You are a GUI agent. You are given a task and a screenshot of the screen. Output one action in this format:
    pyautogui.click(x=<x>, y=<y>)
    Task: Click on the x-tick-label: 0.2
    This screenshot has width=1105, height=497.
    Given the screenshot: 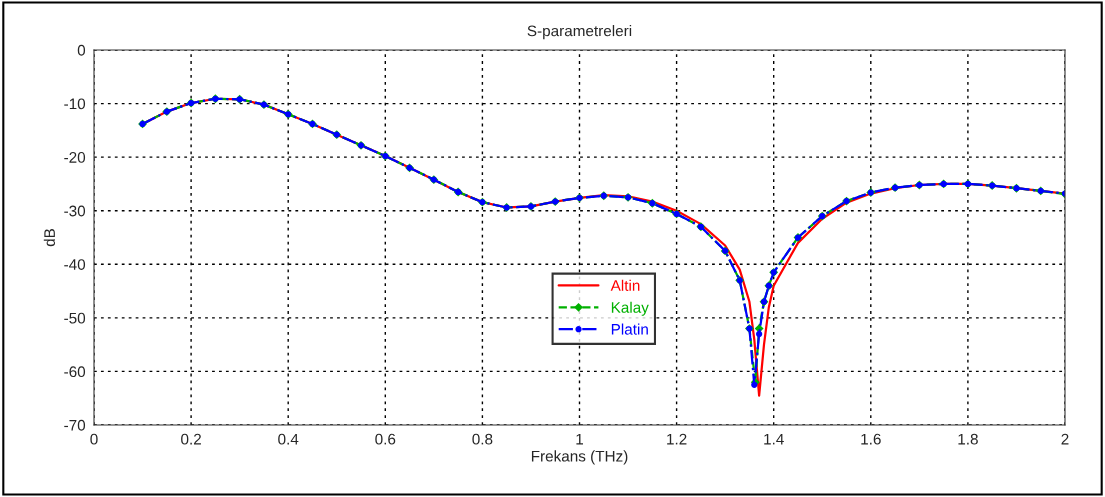 What is the action you would take?
    pyautogui.click(x=191, y=439)
    